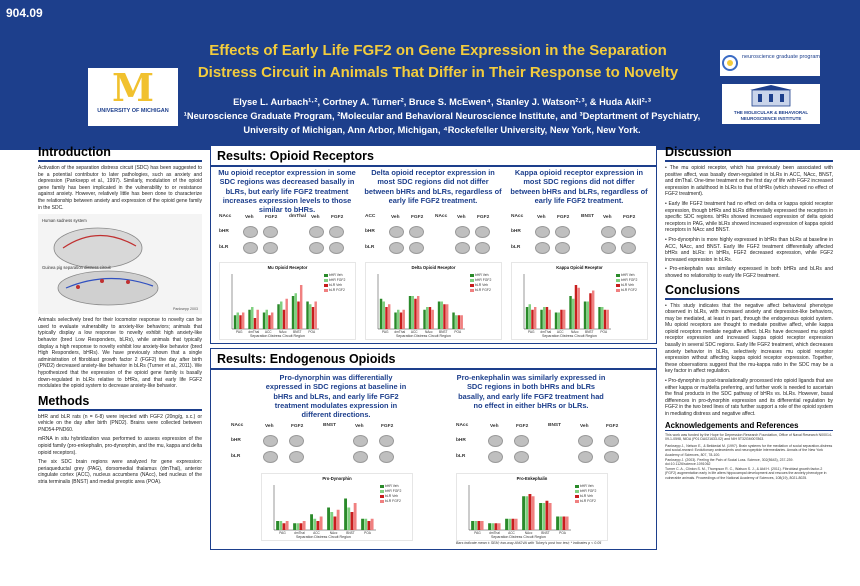 This screenshot has width=860, height=586. Describe the element at coordinates (585, 491) in the screenshot. I see `legend-bhr-fgf2: bHR FGF2` at that location.